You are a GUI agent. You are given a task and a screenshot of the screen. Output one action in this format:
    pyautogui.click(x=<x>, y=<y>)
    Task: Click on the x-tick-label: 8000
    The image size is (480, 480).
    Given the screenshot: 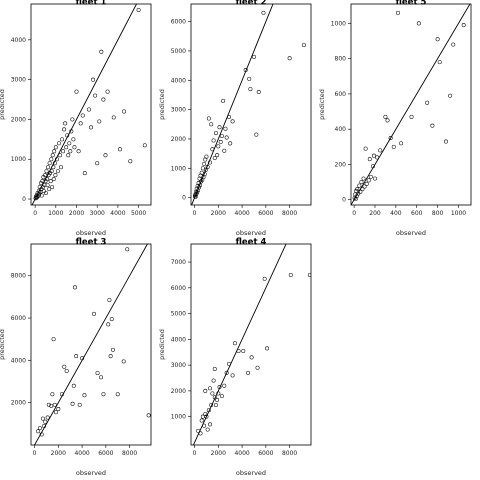 What is the action you would take?
    pyautogui.click(x=289, y=213)
    